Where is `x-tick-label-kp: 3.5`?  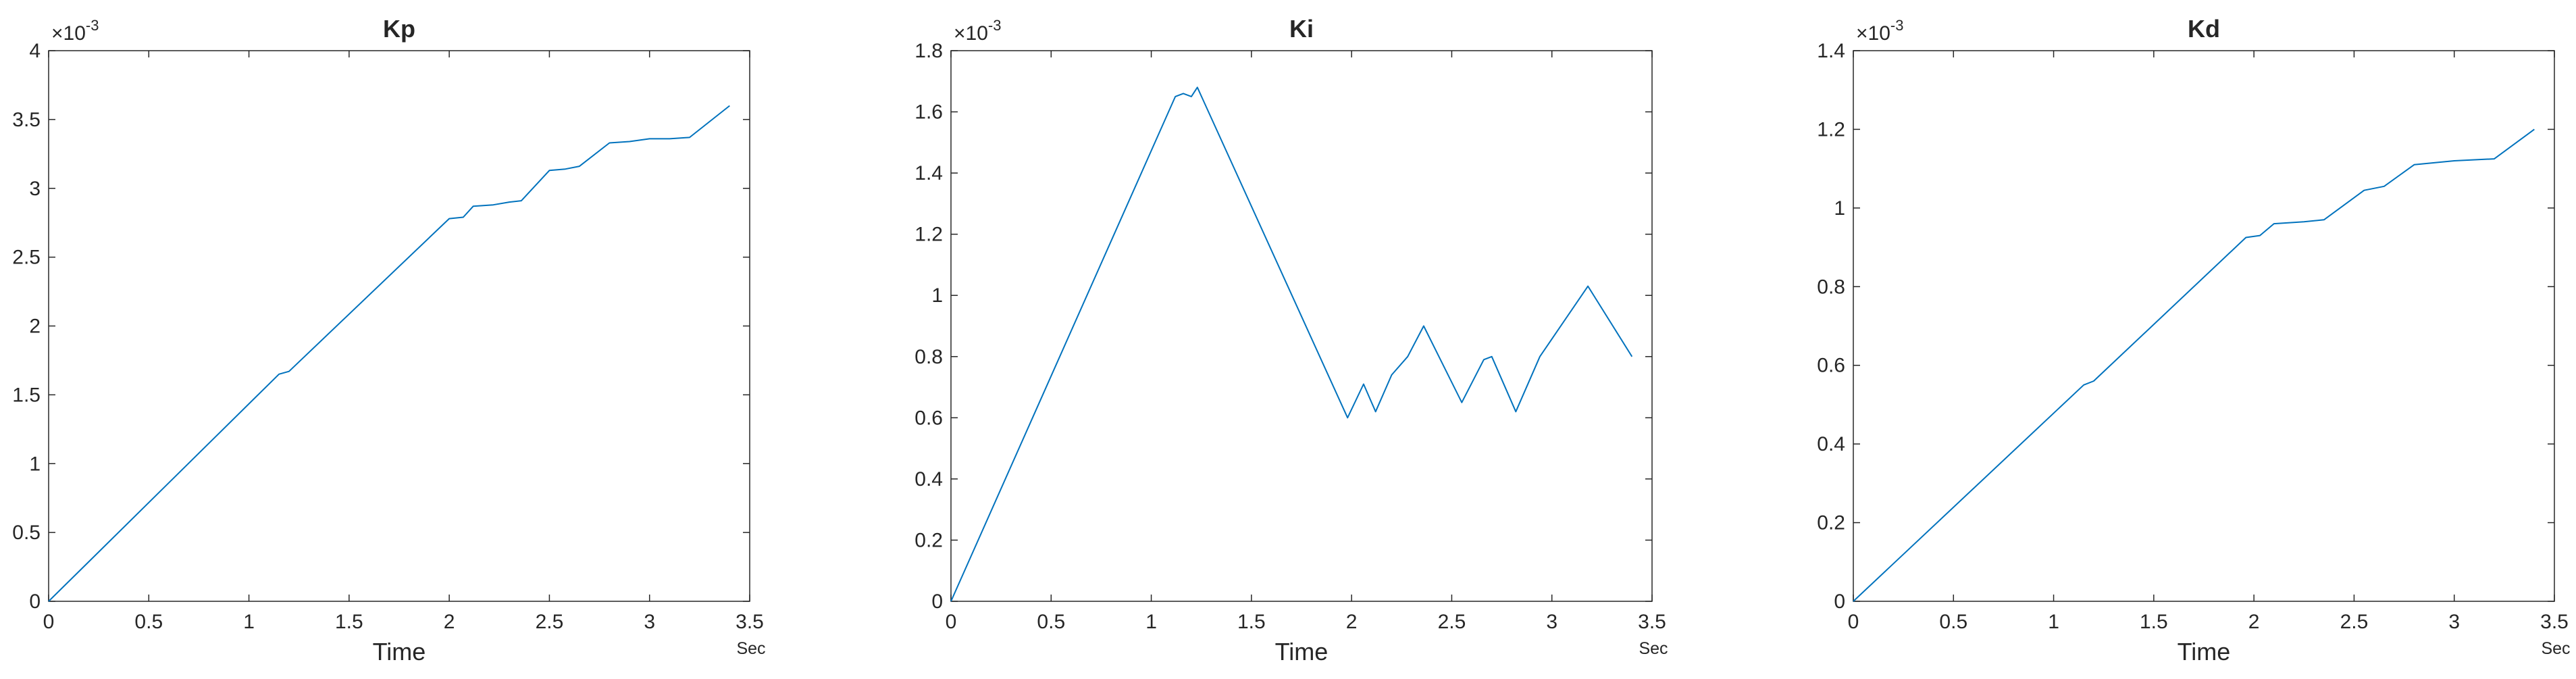
x-tick-label-kp: 3.5 is located at coordinates (750, 622).